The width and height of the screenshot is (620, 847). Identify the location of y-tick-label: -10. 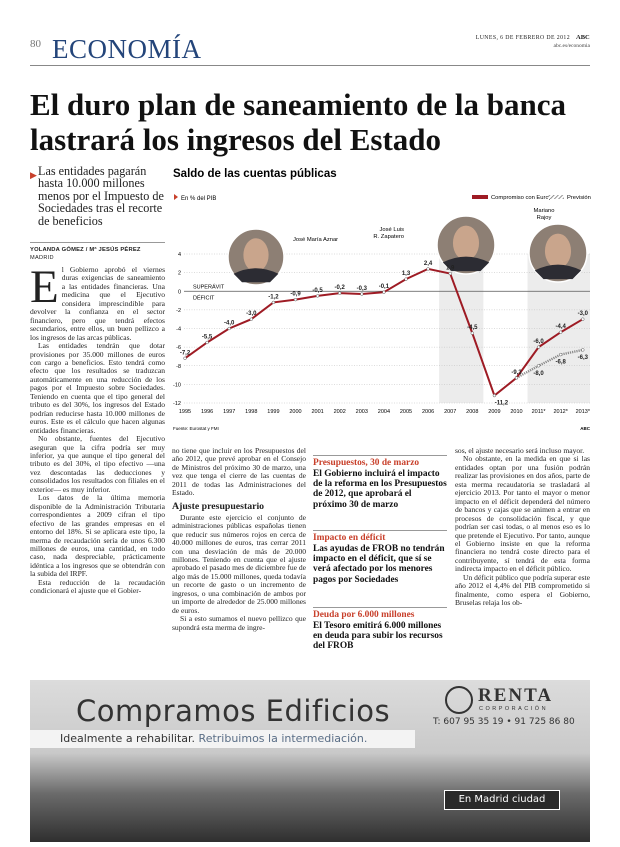
(177, 385).